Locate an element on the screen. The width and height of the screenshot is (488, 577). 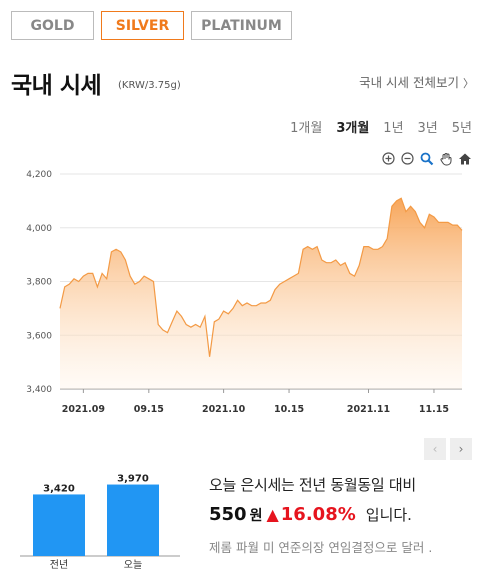
news-headline: 제롬 파월 미 연준의장 연임결정으로 달러 . is located at coordinates (321, 547).